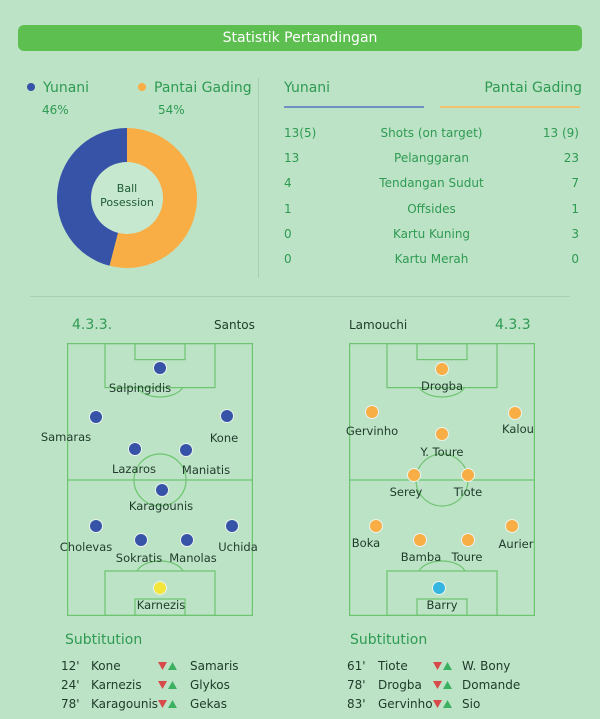  Describe the element at coordinates (378, 325) in the screenshot. I see `away-coach: Lamouchi` at that location.